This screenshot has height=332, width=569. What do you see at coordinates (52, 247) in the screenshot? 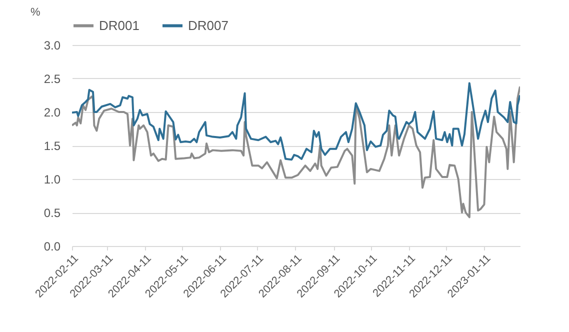
I see `y-tick-label: 0.0` at bounding box center [52, 247].